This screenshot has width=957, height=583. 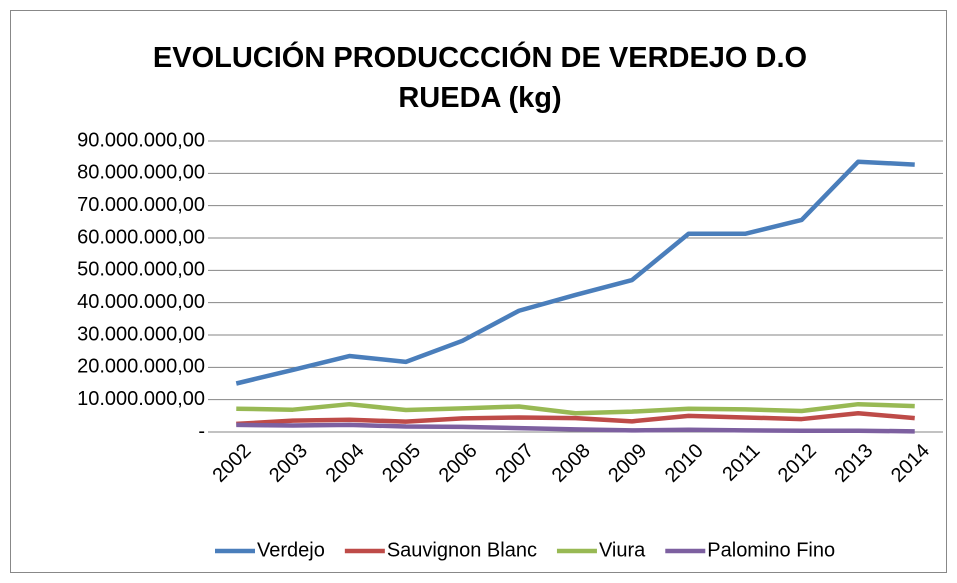 What do you see at coordinates (141, 173) in the screenshot?
I see `y-tick-label: 80.000.000,00` at bounding box center [141, 173].